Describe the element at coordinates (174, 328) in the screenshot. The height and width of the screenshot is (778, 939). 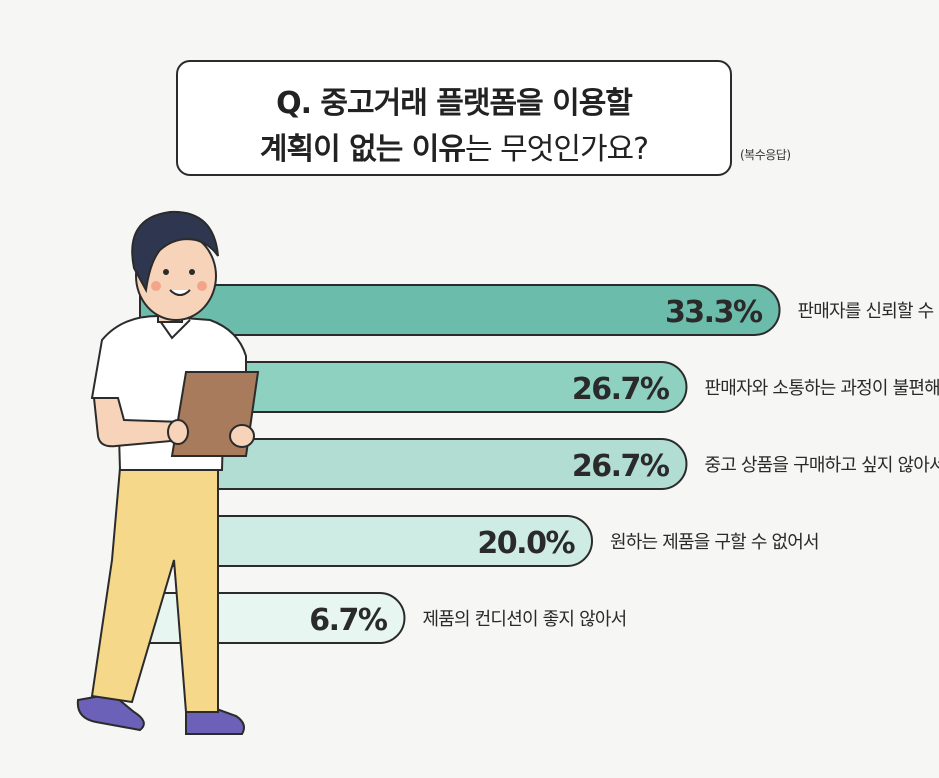
I see `collar` at that location.